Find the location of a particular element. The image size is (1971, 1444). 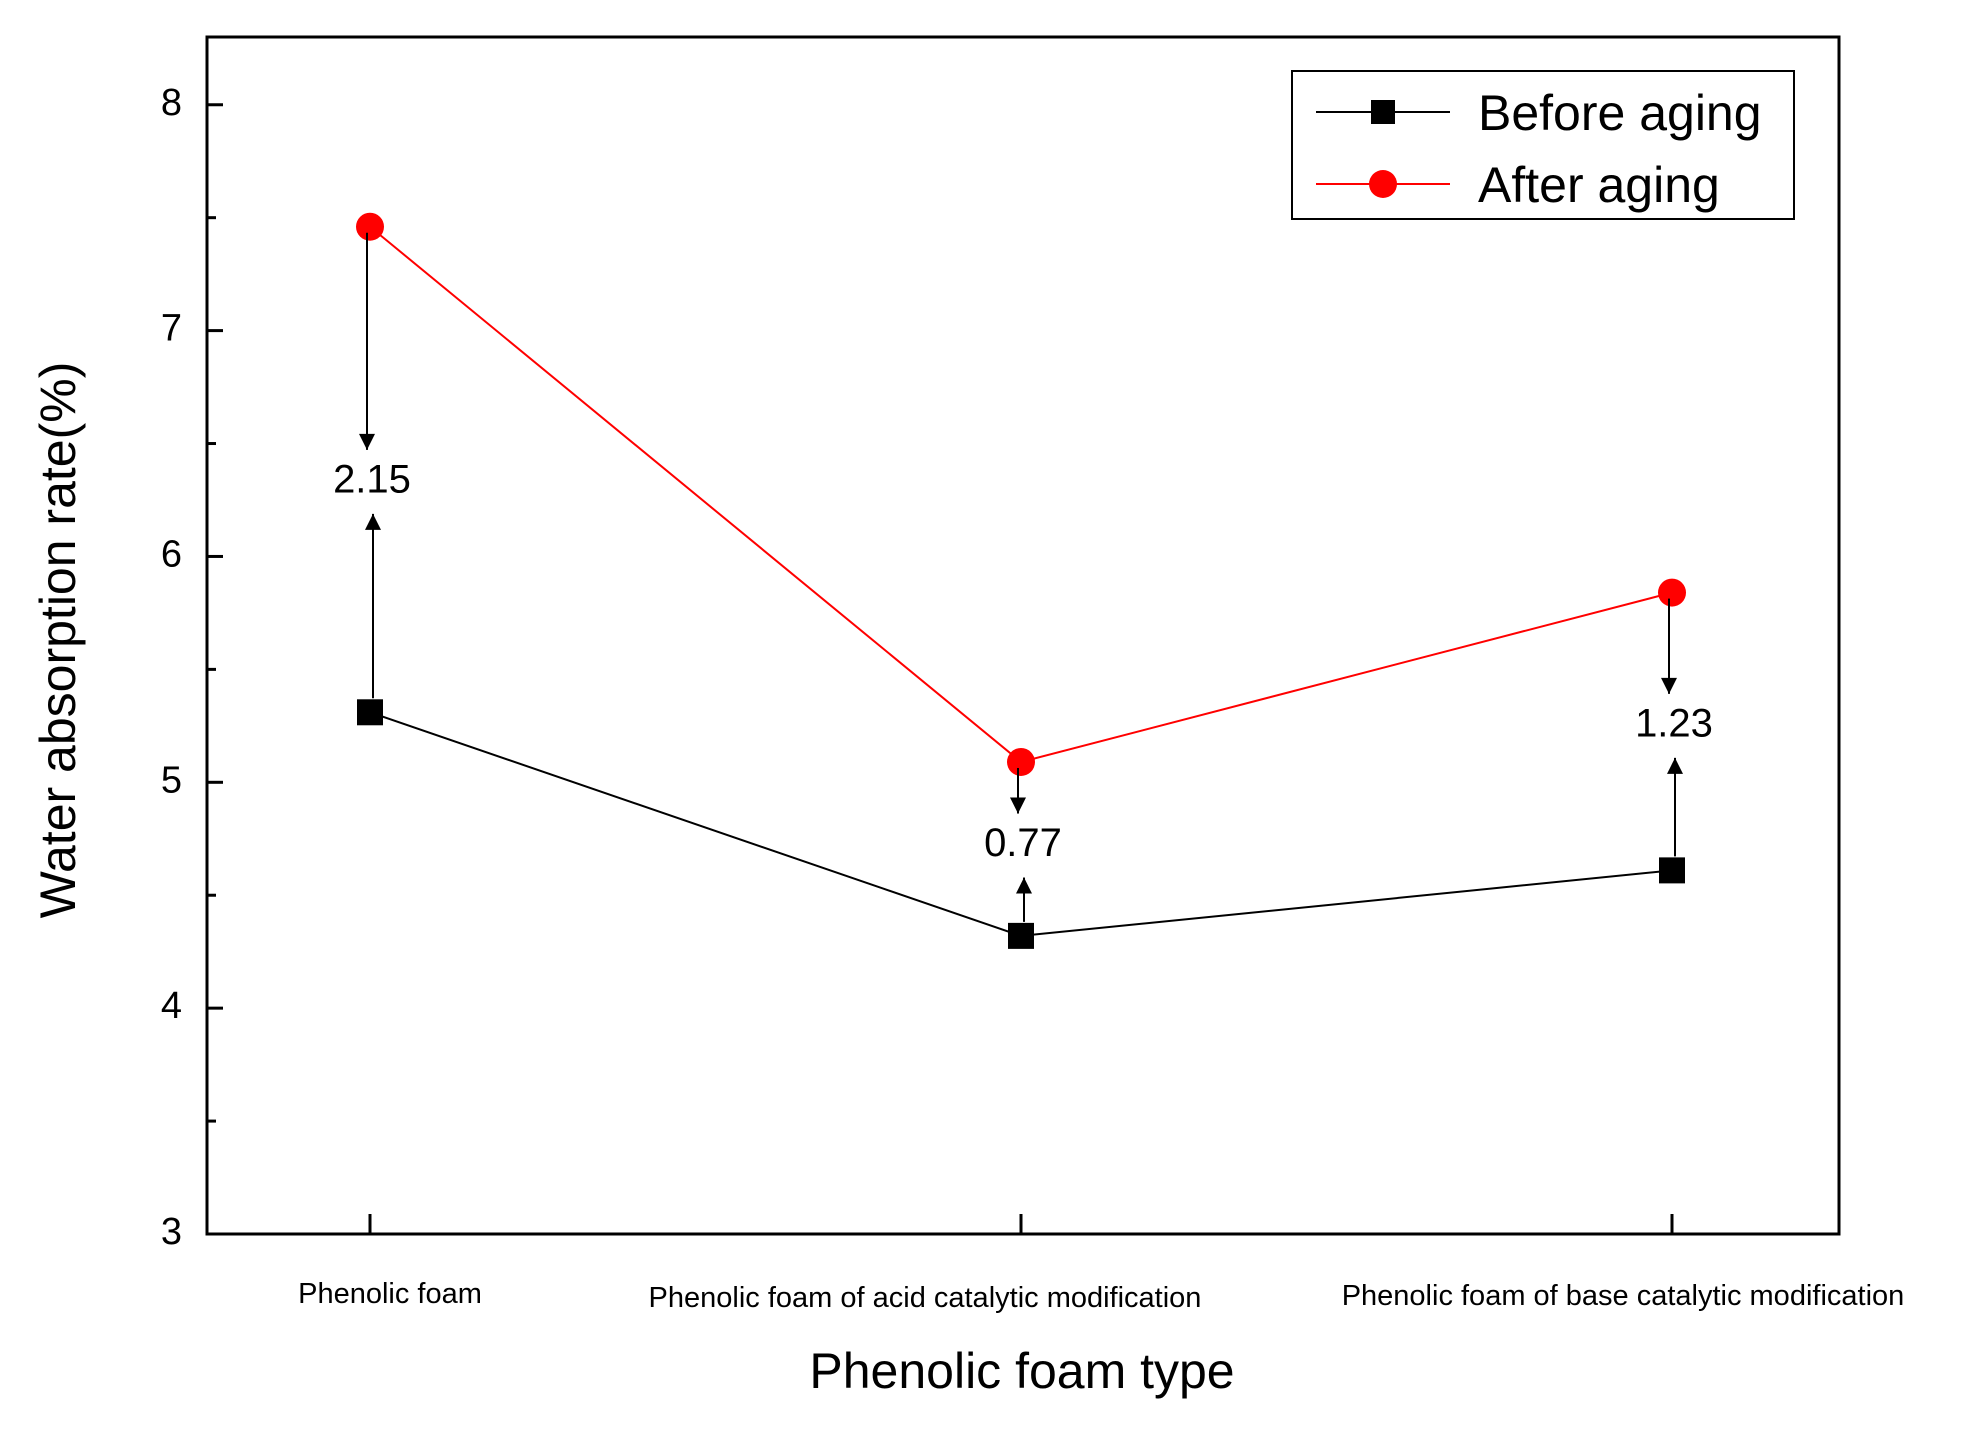

y-tick-label: 6 is located at coordinates (171, 554).